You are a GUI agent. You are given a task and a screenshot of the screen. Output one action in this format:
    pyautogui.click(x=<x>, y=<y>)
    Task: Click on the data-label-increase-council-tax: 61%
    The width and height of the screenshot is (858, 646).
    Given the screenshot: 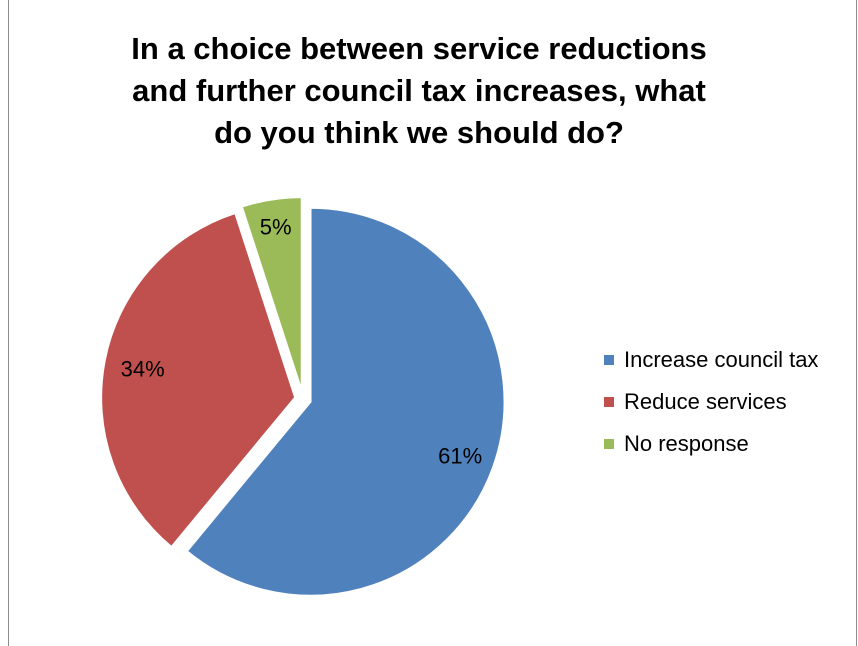 What is the action you would take?
    pyautogui.click(x=460, y=456)
    